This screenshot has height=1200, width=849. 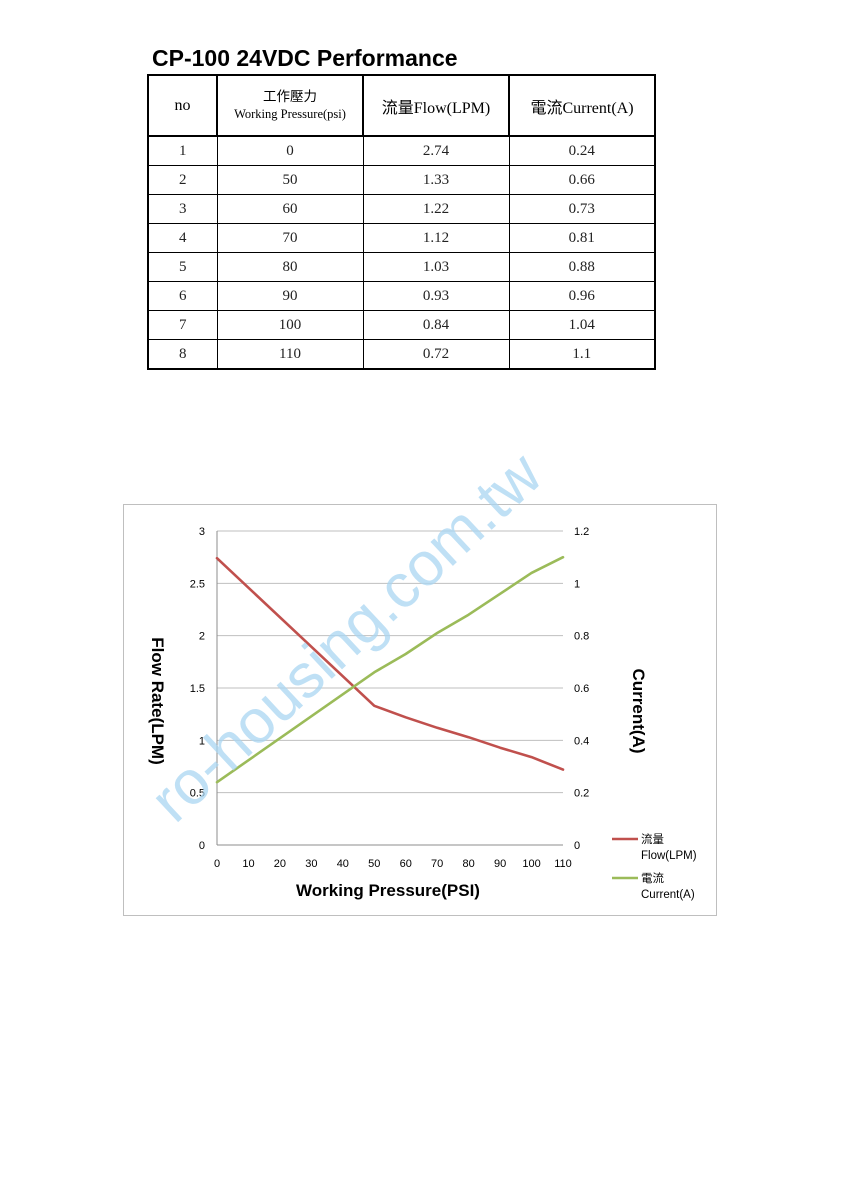 I want to click on x-tick-label: 0, so click(x=217, y=864).